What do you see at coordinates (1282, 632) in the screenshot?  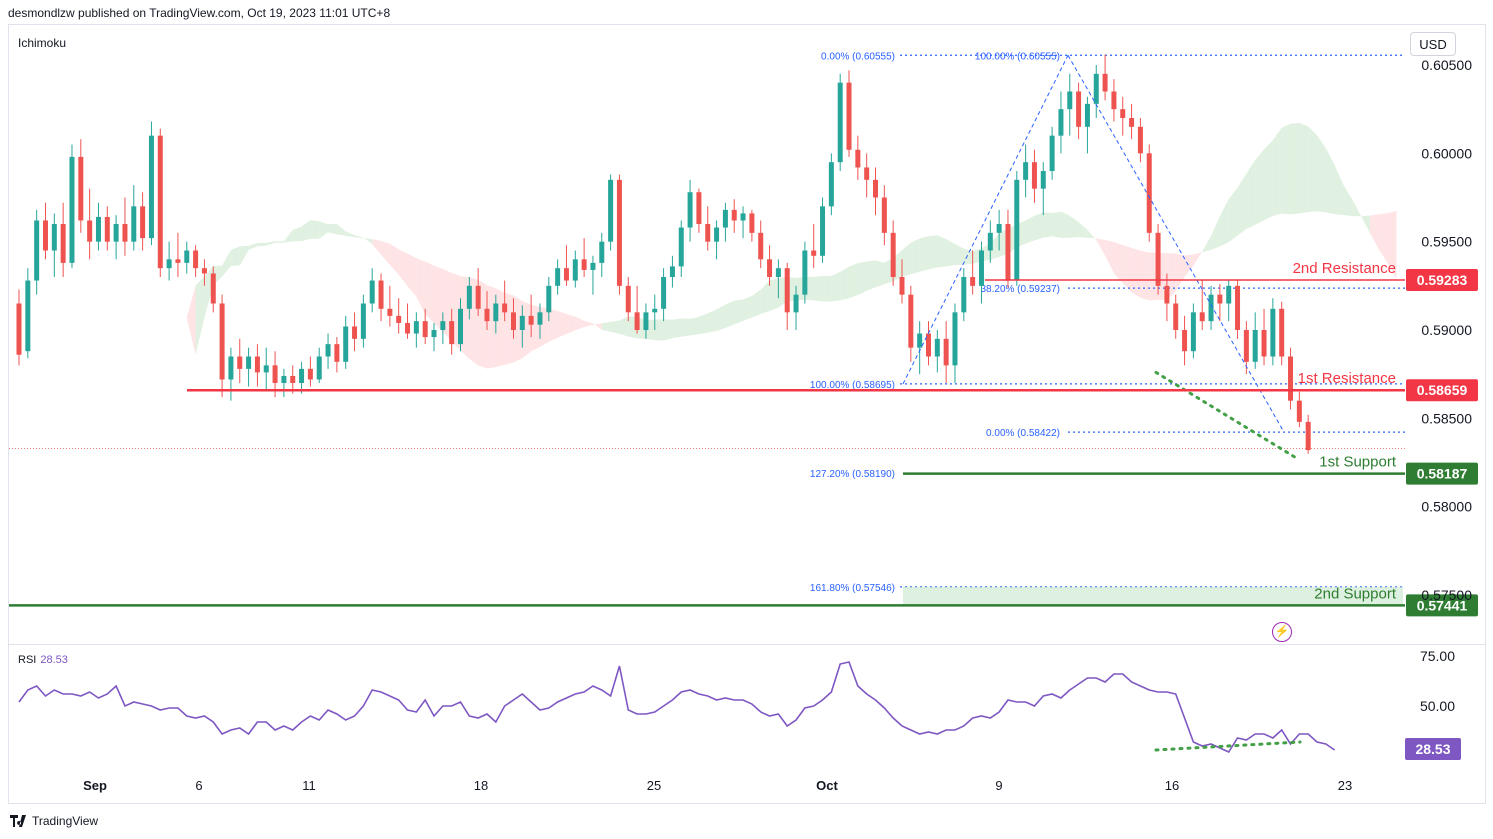 I see `lightning-icon: ⚡` at bounding box center [1282, 632].